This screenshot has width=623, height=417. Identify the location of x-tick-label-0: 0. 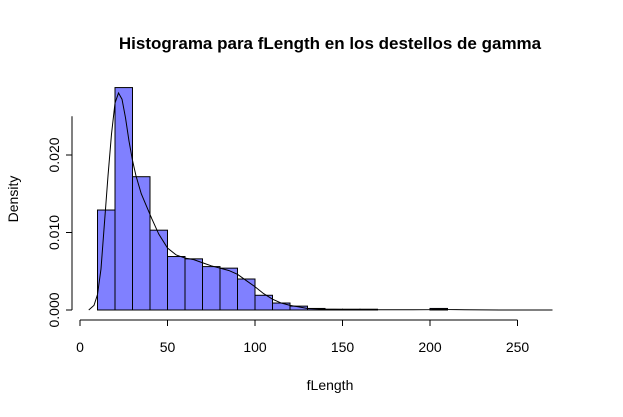
(80, 347).